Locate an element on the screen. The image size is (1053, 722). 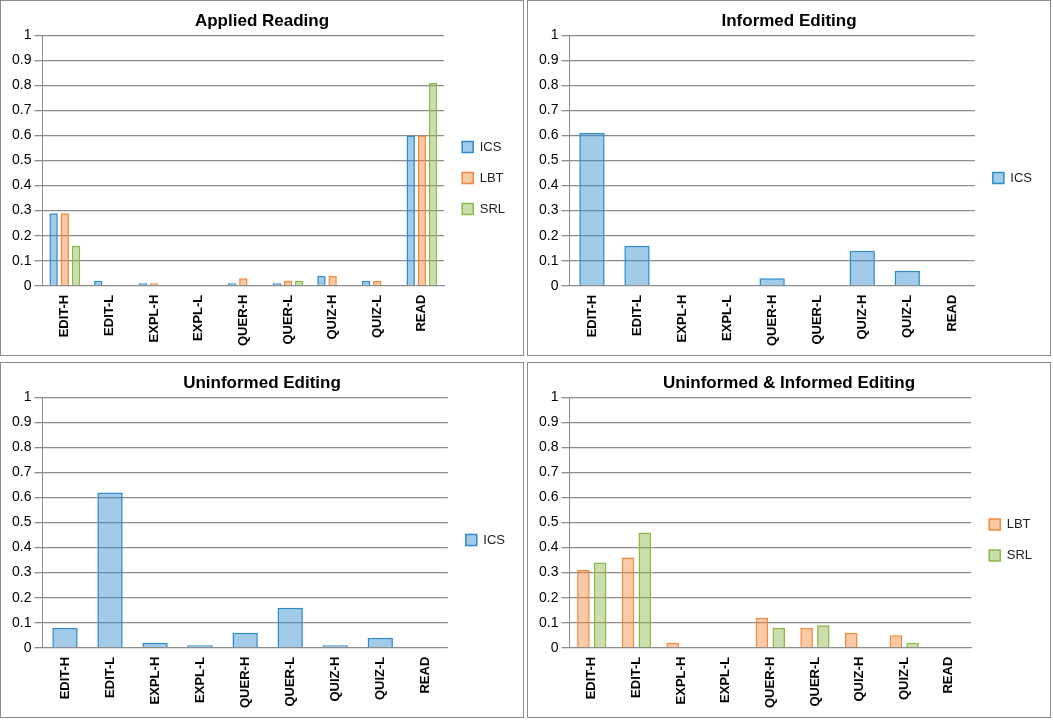
chart-title: Uninformed & Informed Editing is located at coordinates (789, 382).